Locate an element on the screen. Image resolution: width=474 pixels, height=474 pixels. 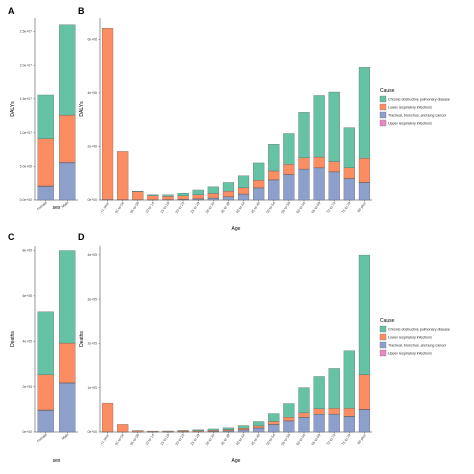
x-tick-label-male: Male is located at coordinates (65, 205).